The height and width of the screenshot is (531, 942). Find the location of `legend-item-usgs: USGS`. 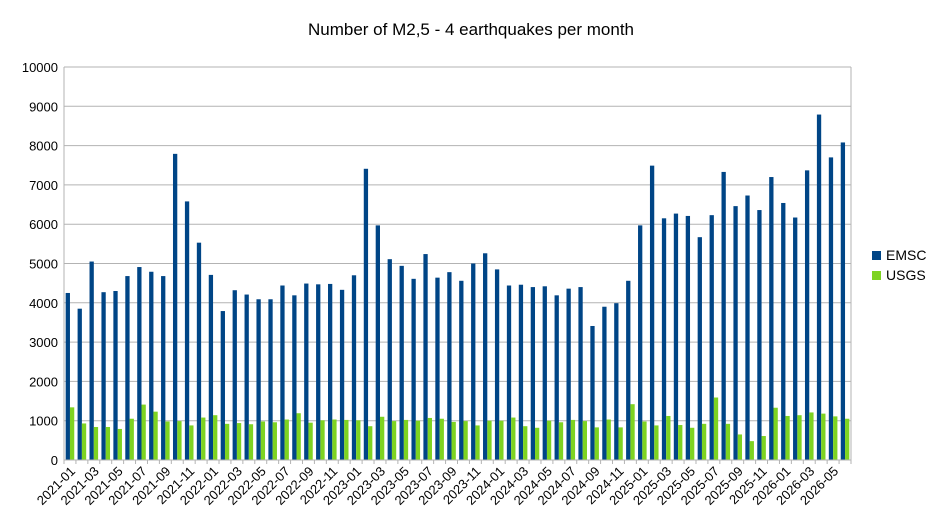

legend-item-usgs: USGS is located at coordinates (899, 275).